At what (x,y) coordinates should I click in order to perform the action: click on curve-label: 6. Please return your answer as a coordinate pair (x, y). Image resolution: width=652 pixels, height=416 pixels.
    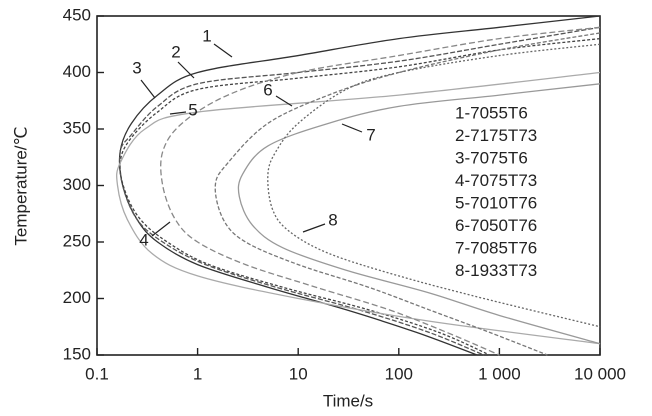
    Looking at the image, I should click on (267, 89).